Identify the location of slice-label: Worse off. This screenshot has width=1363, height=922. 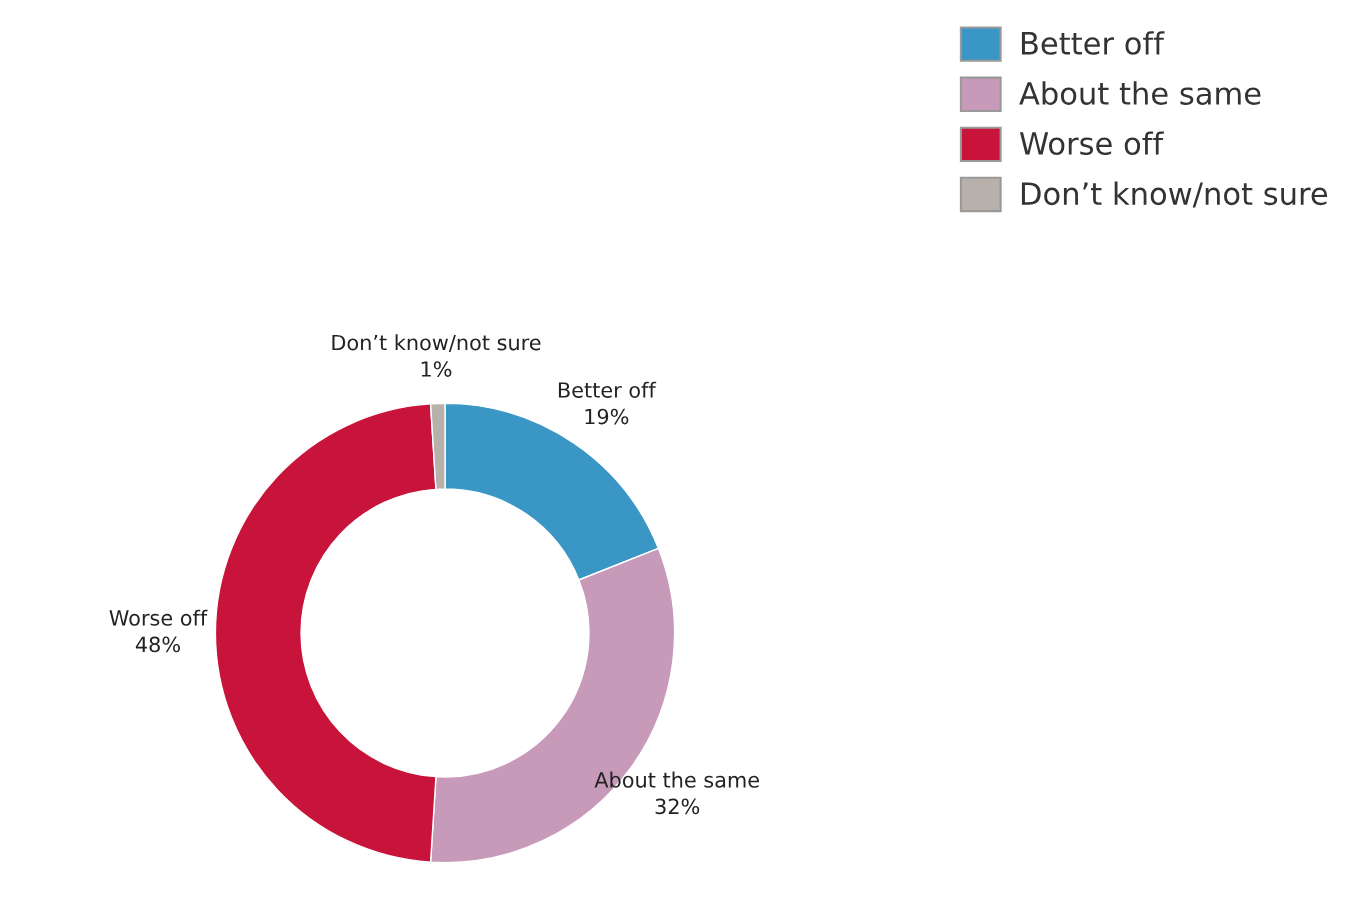
(158, 617).